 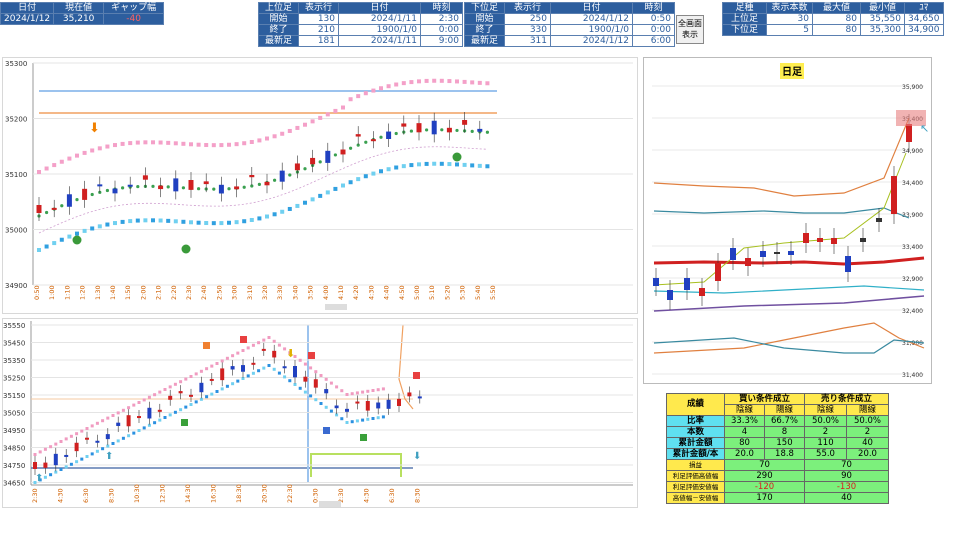 What do you see at coordinates (924, 30) in the screenshot?
I see `stats-cell: 34,900` at bounding box center [924, 30].